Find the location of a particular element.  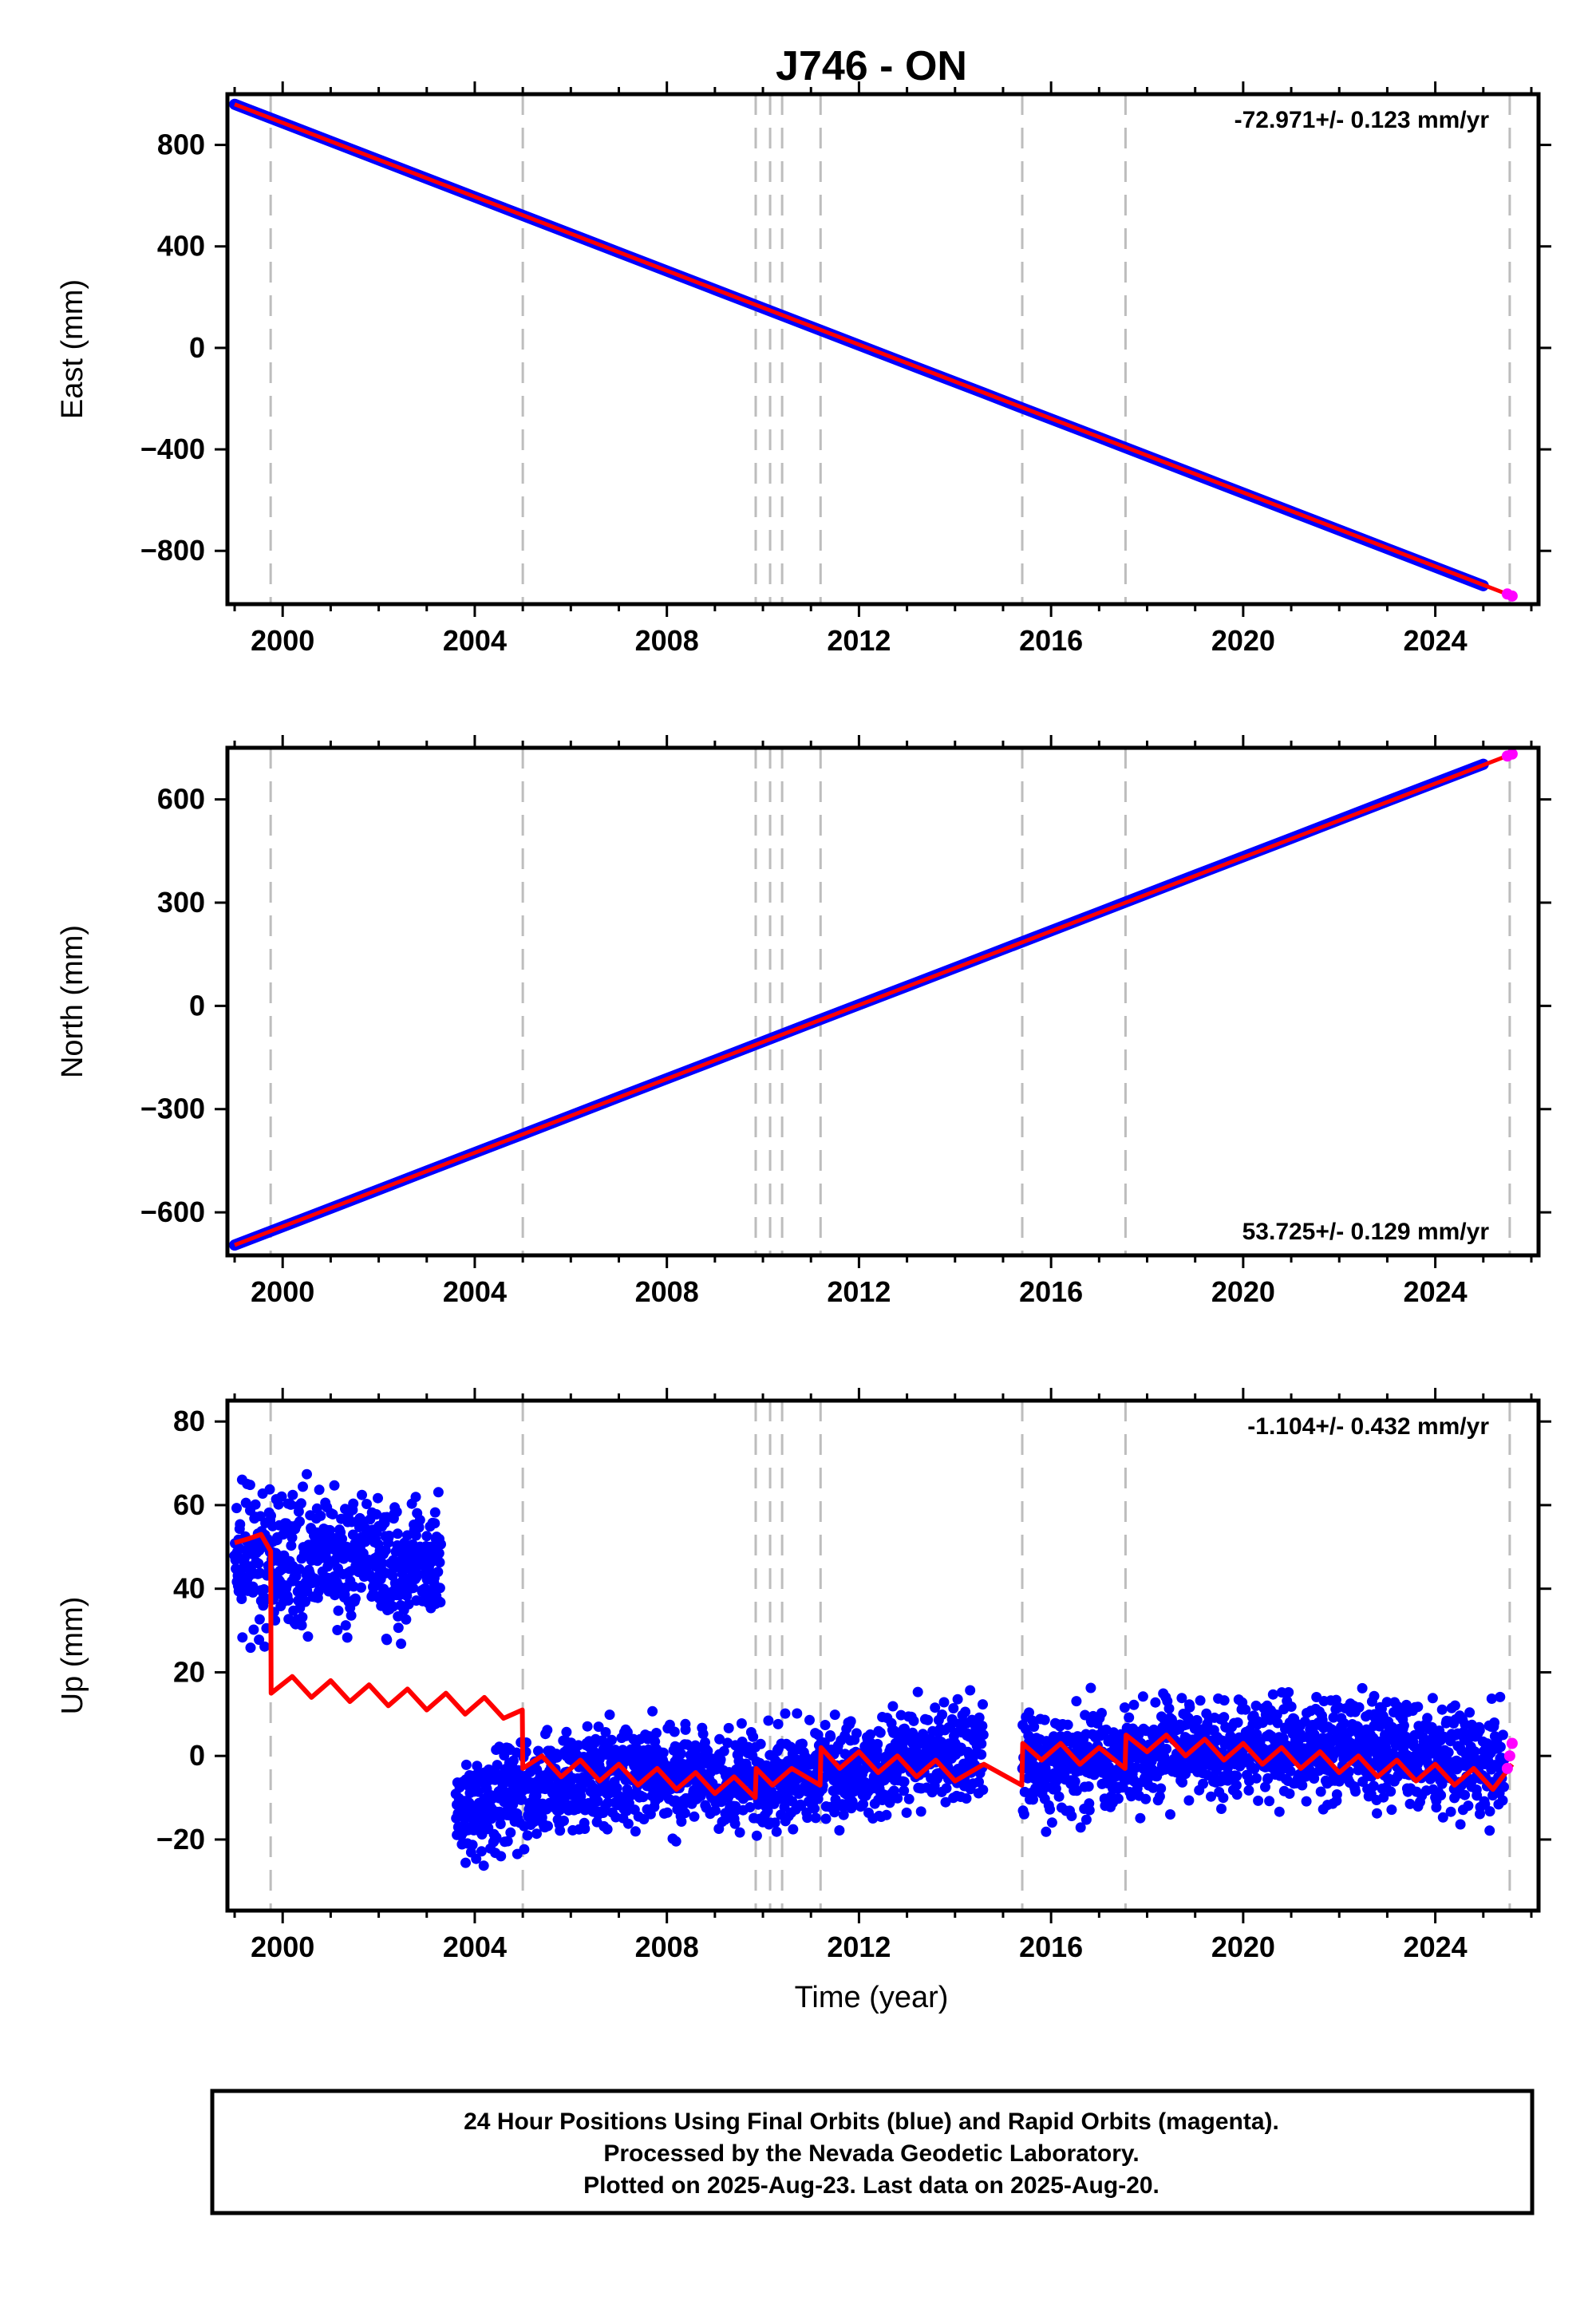

rate-label: -1.104+/- 0.432 mm/yr is located at coordinates (1368, 1426).